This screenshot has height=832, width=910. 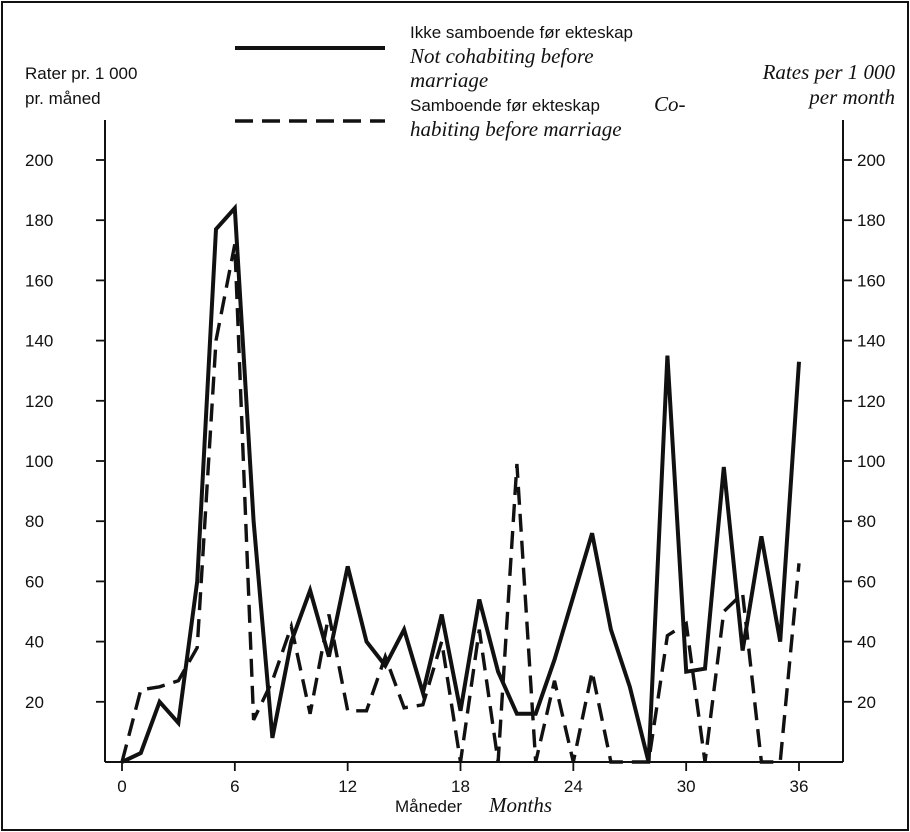 I want to click on x-axis-label-no: Måneder, so click(x=428, y=806).